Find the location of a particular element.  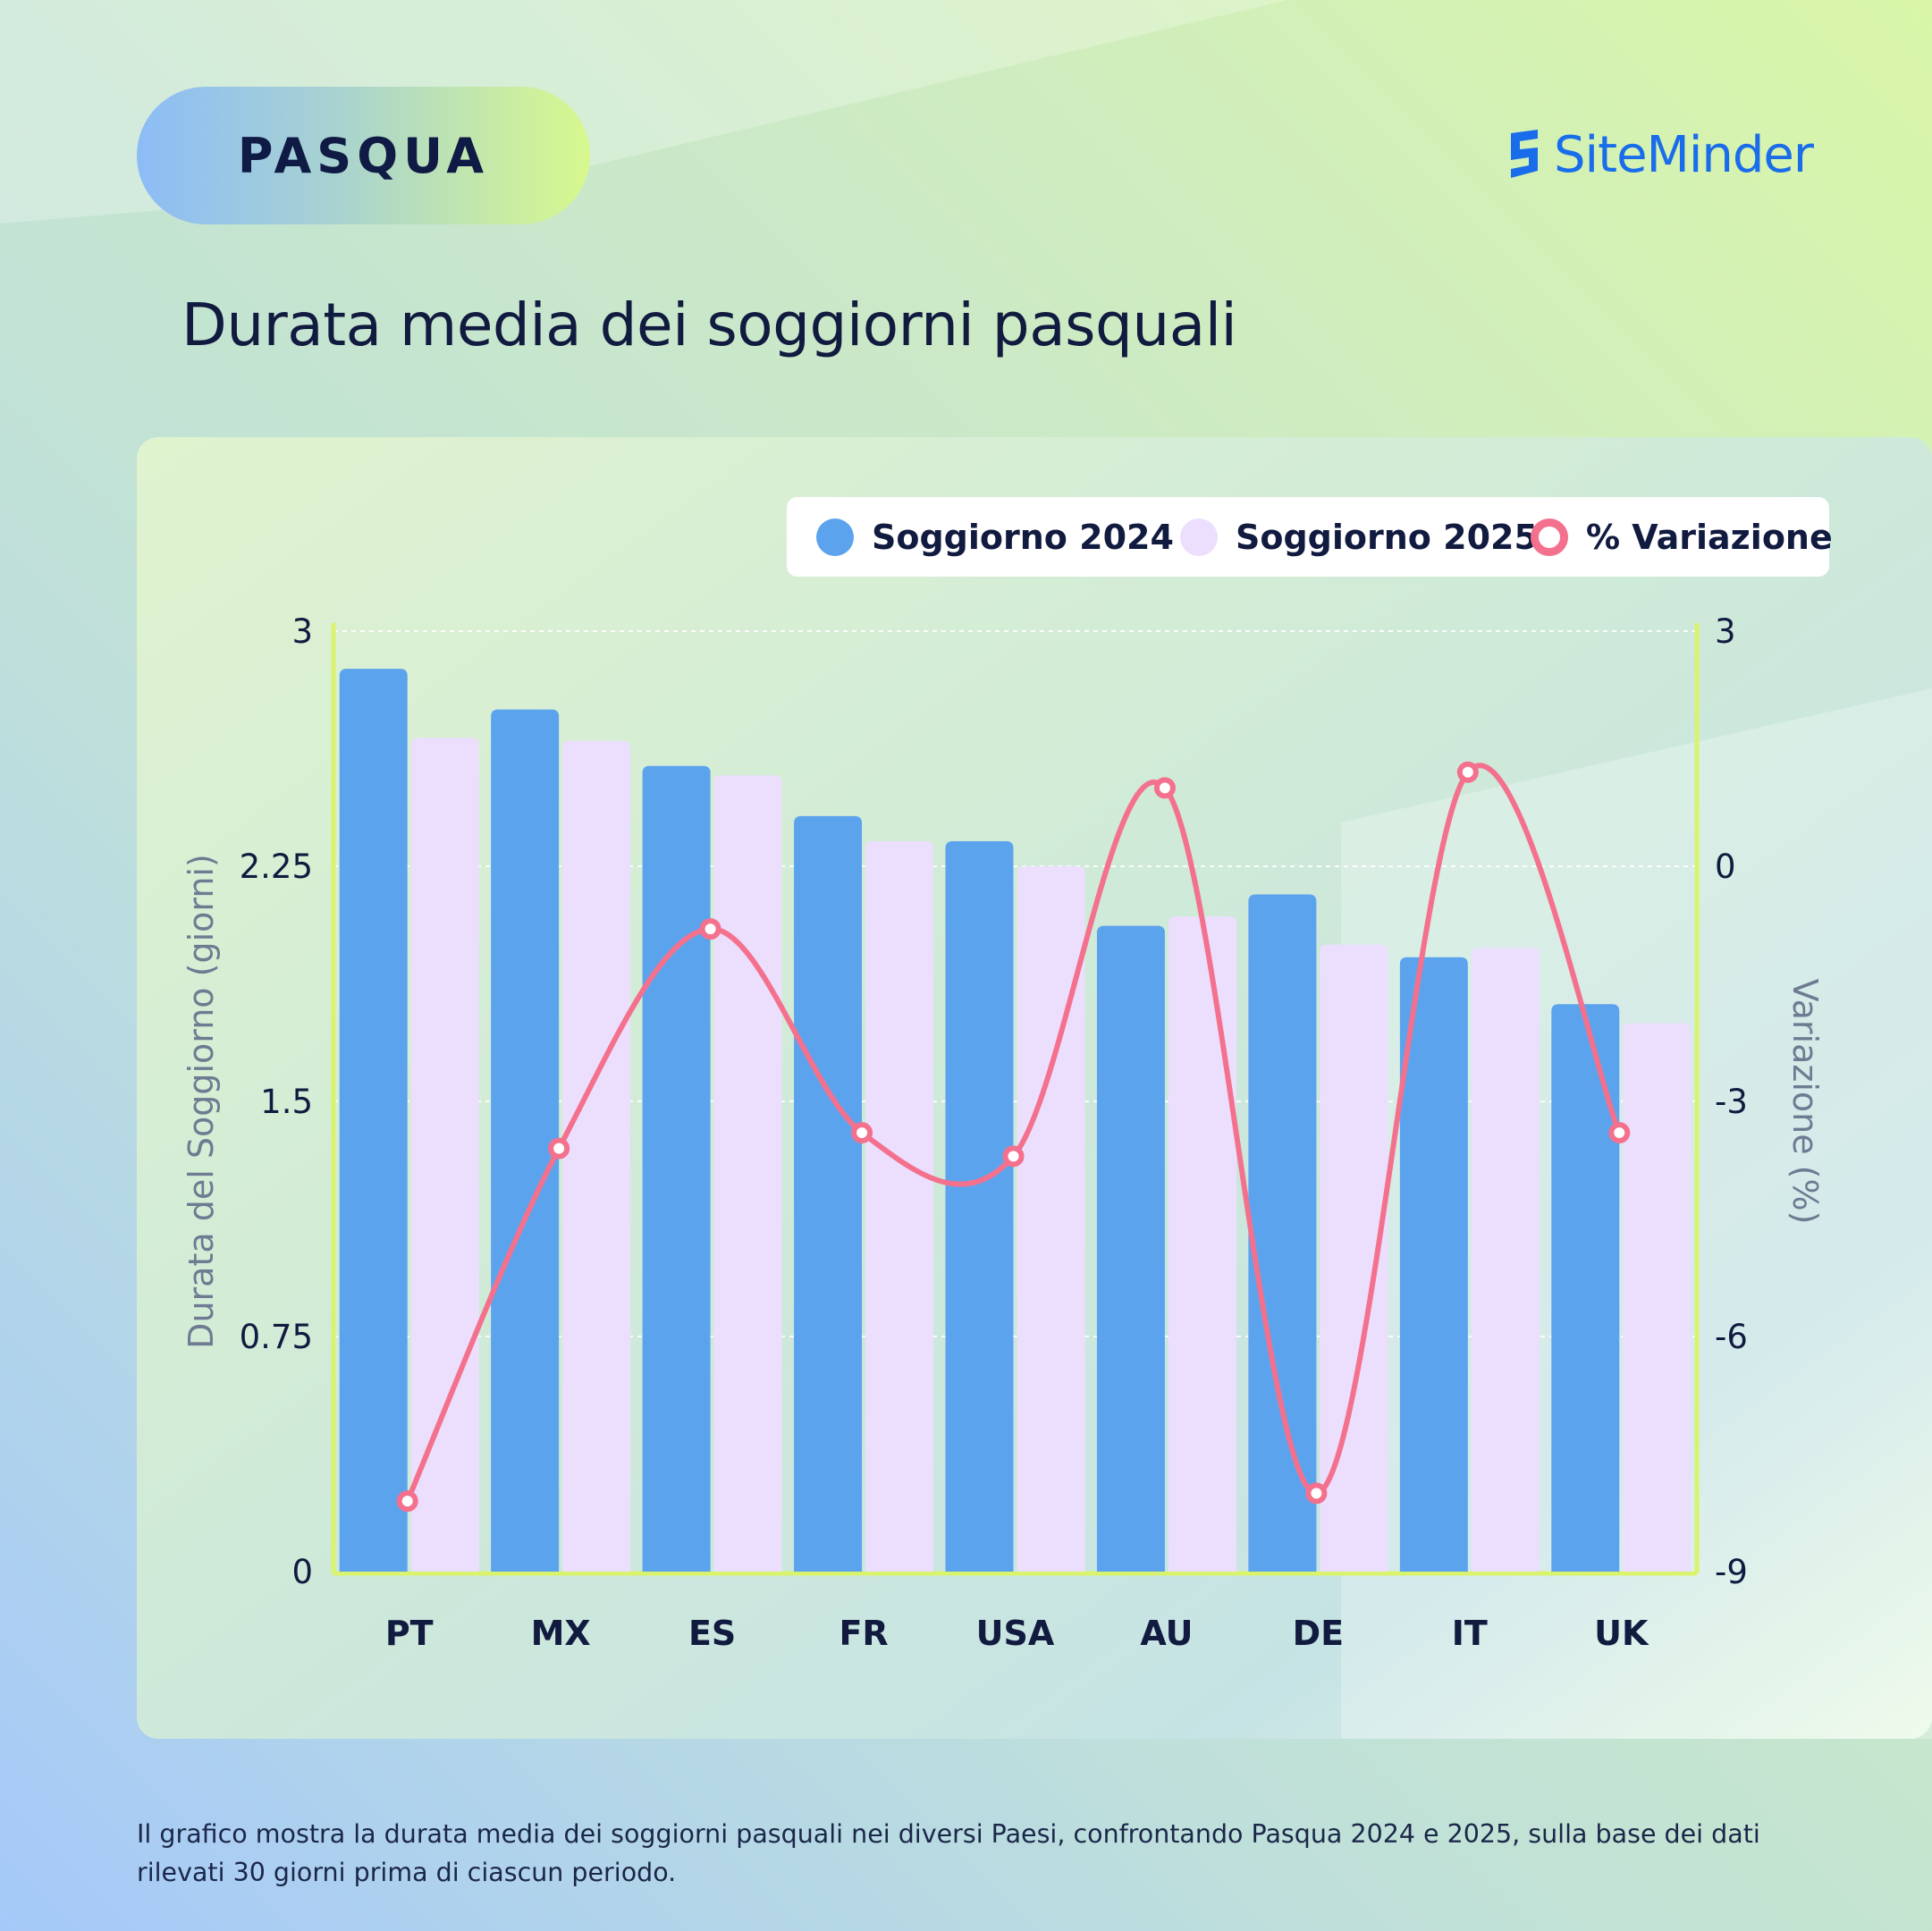

legend-label-2025: Soggiorno 2025 is located at coordinates (1387, 537).